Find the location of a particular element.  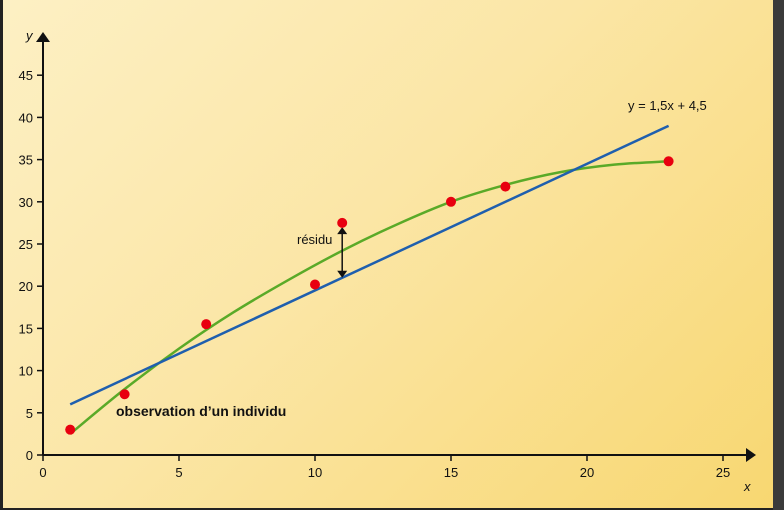

y-tick-label: 35 is located at coordinates (26, 160).